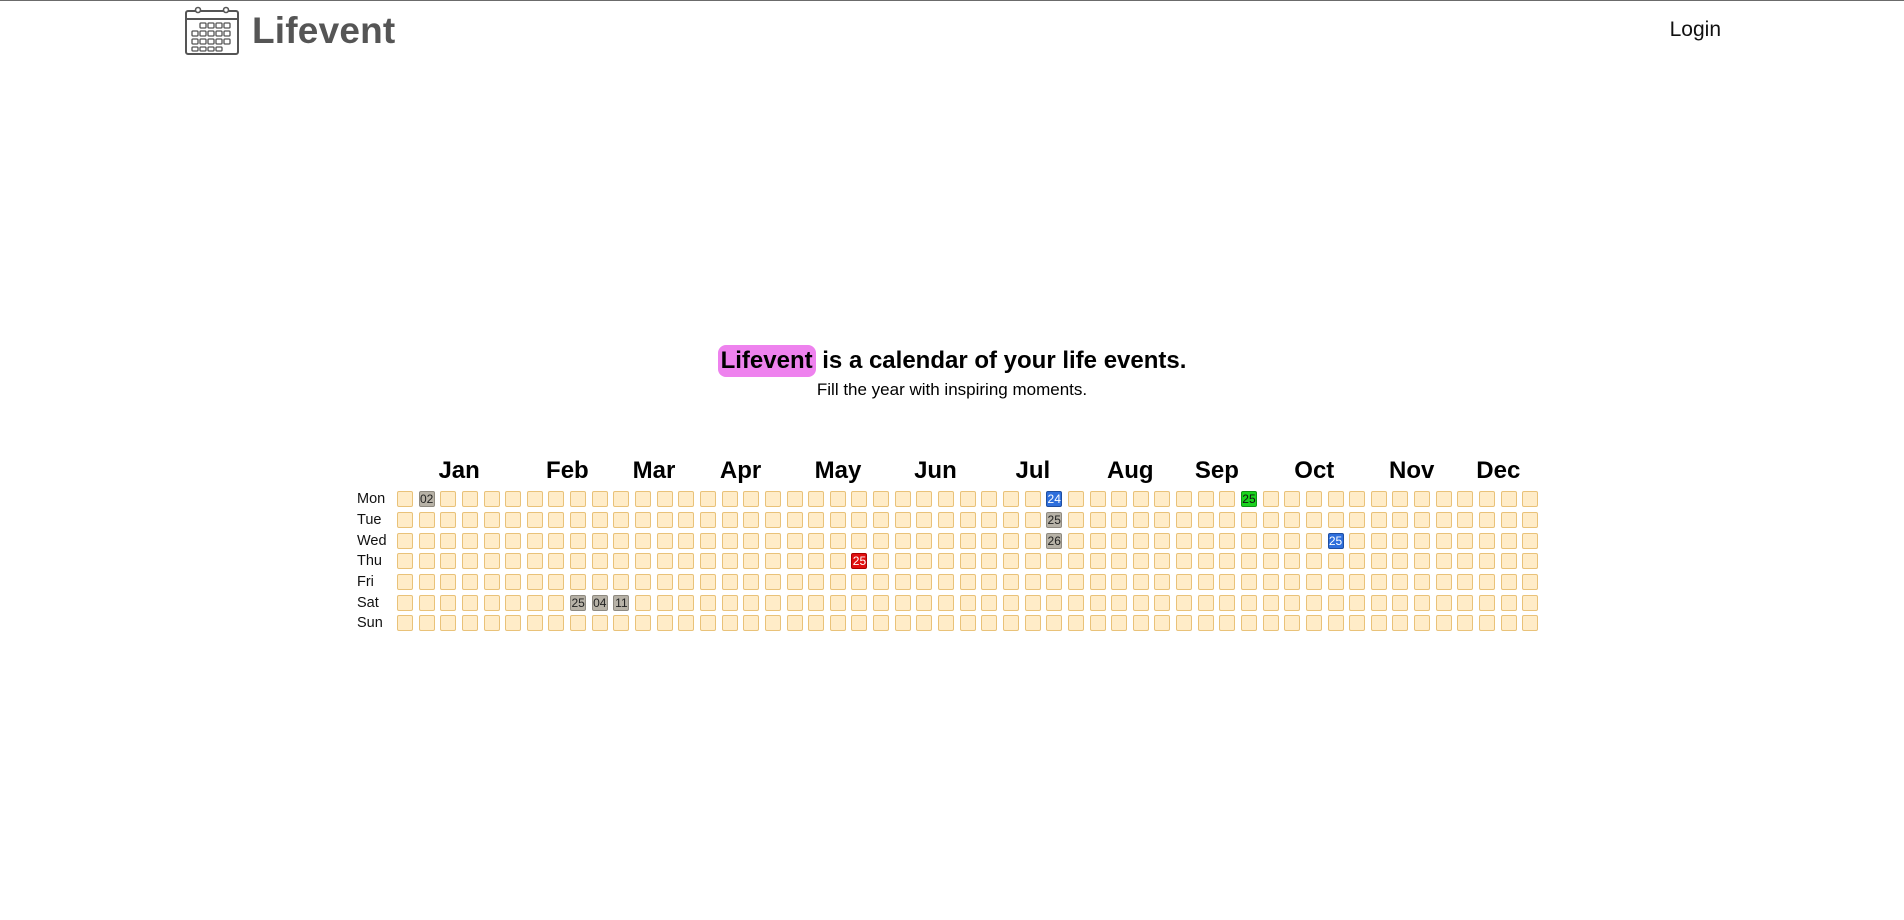 This screenshot has height=920, width=1904. I want to click on event-cell: 26, so click(1054, 540).